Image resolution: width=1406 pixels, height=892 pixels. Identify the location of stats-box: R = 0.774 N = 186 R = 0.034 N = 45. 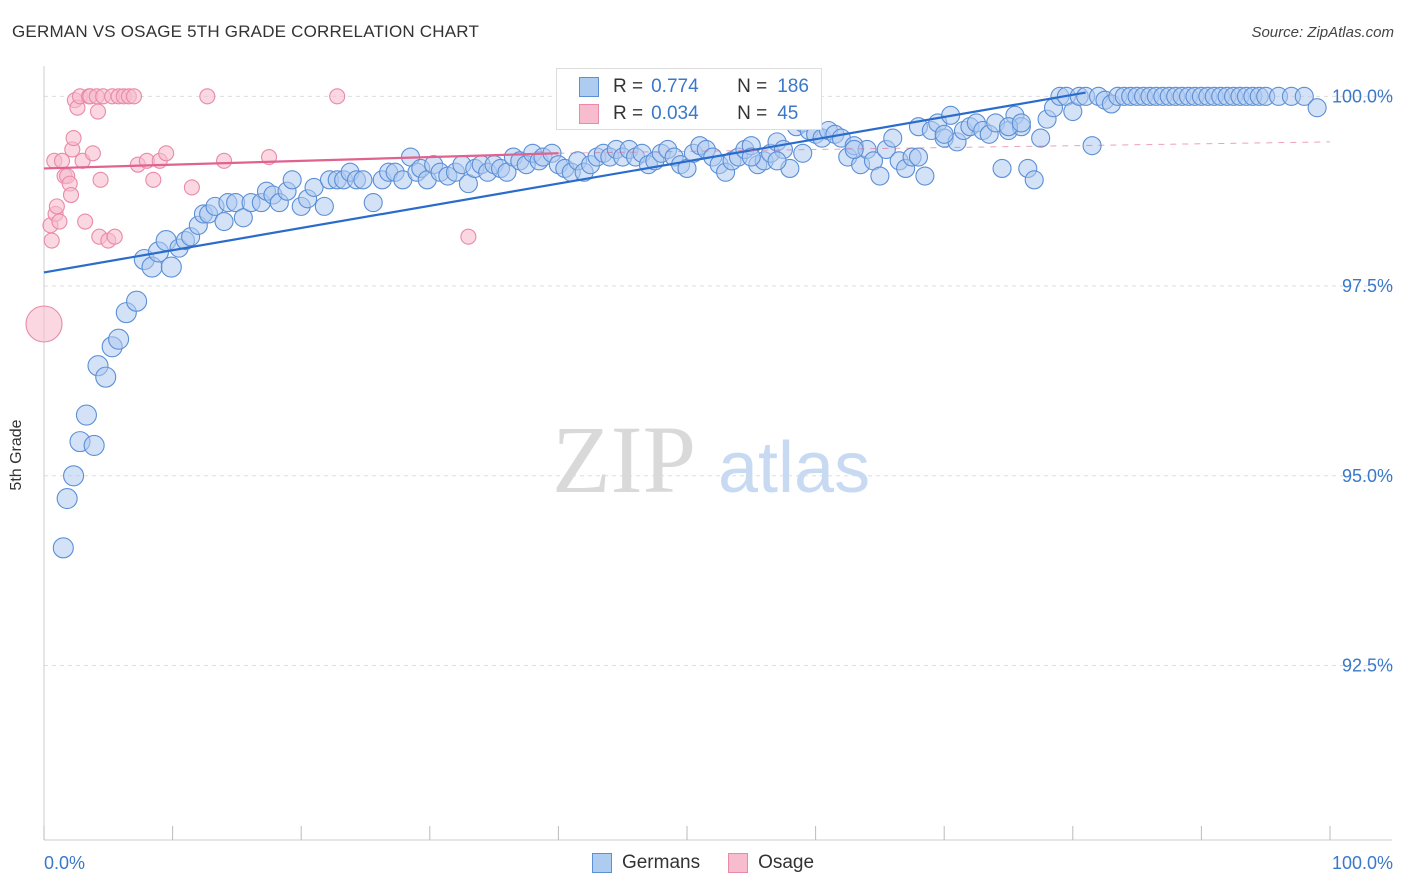
(689, 99).